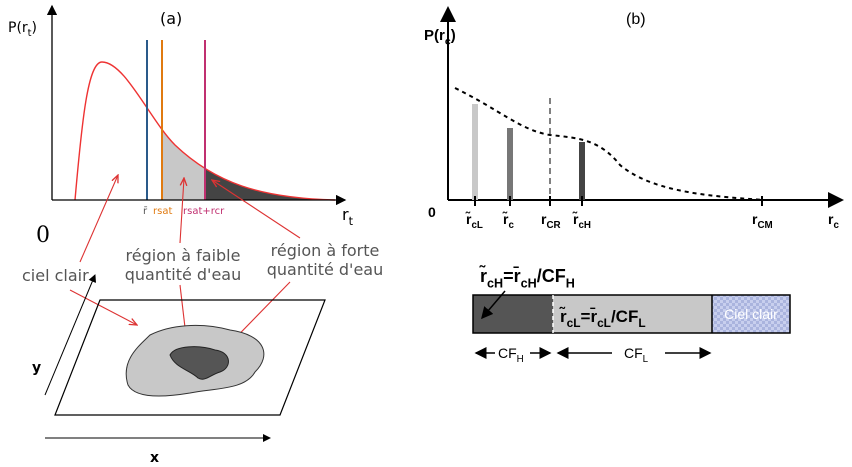 The image size is (852, 467). Describe the element at coordinates (582, 171) in the screenshot. I see `bar-high` at that location.